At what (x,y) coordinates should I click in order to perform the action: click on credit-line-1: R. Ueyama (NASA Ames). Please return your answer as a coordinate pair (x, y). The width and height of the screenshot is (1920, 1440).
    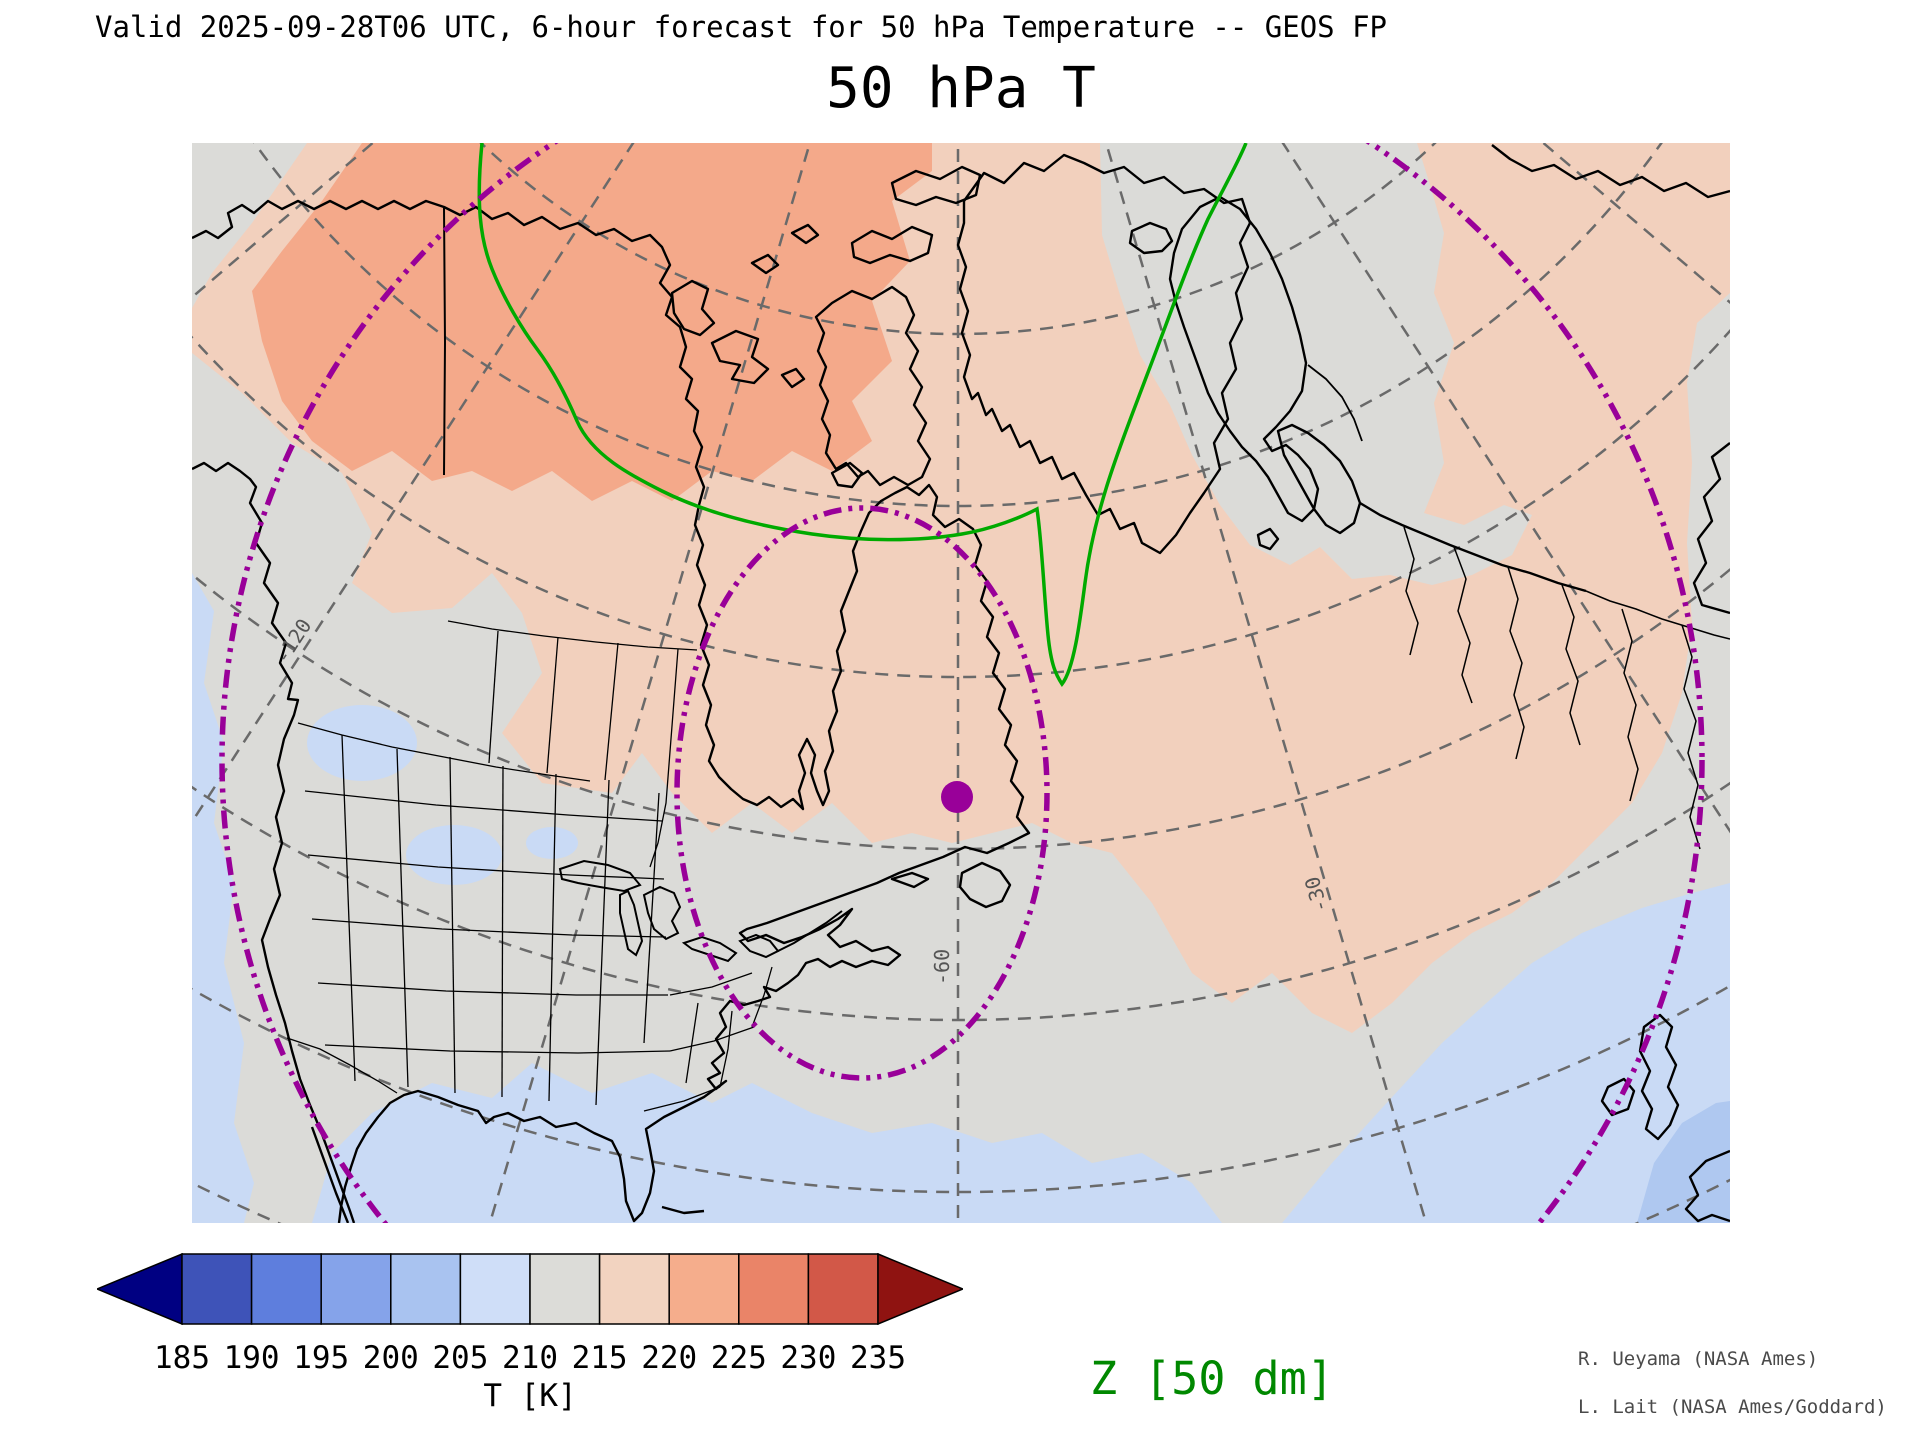
    Looking at the image, I should click on (1698, 1359).